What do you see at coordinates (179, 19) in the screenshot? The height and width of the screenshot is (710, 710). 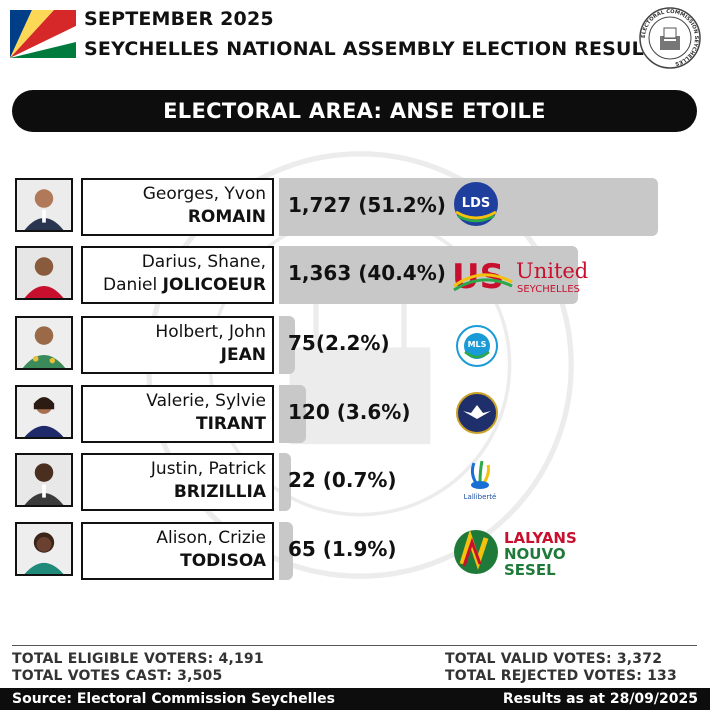 I see `election-month: SEPTEMBER 2025` at bounding box center [179, 19].